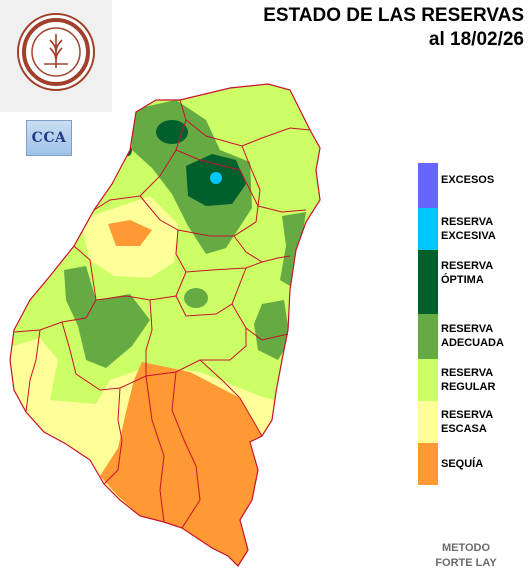 Image resolution: width=530 pixels, height=576 pixels. Describe the element at coordinates (56, 52) in the screenshot. I see `bolsa-de-cereales-seal-icon` at that location.